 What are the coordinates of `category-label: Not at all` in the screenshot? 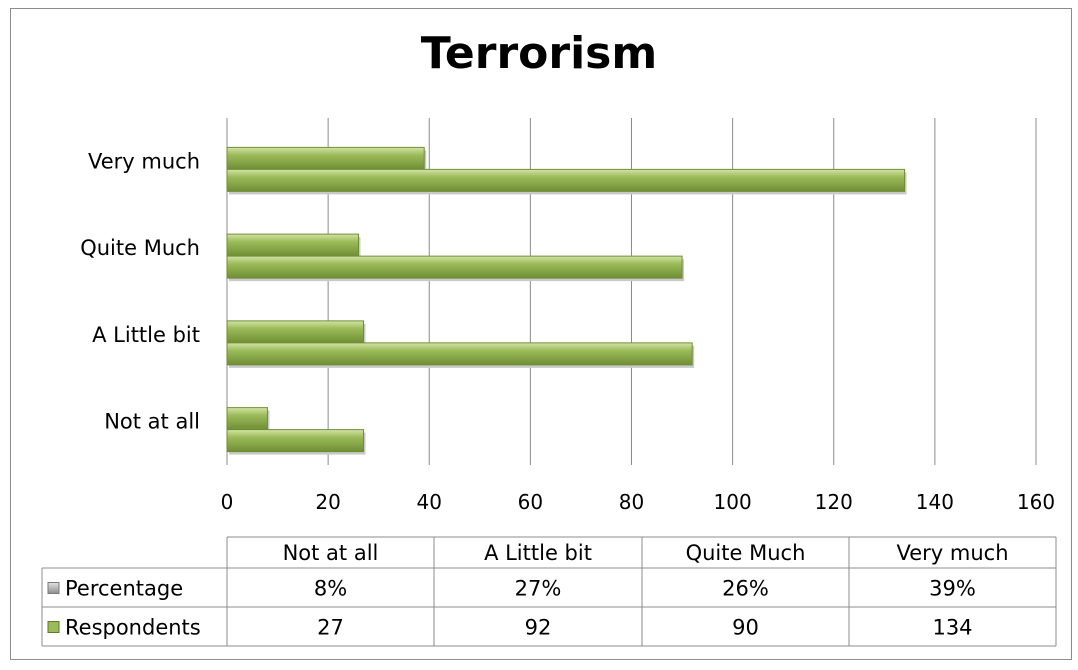 It's located at (152, 422).